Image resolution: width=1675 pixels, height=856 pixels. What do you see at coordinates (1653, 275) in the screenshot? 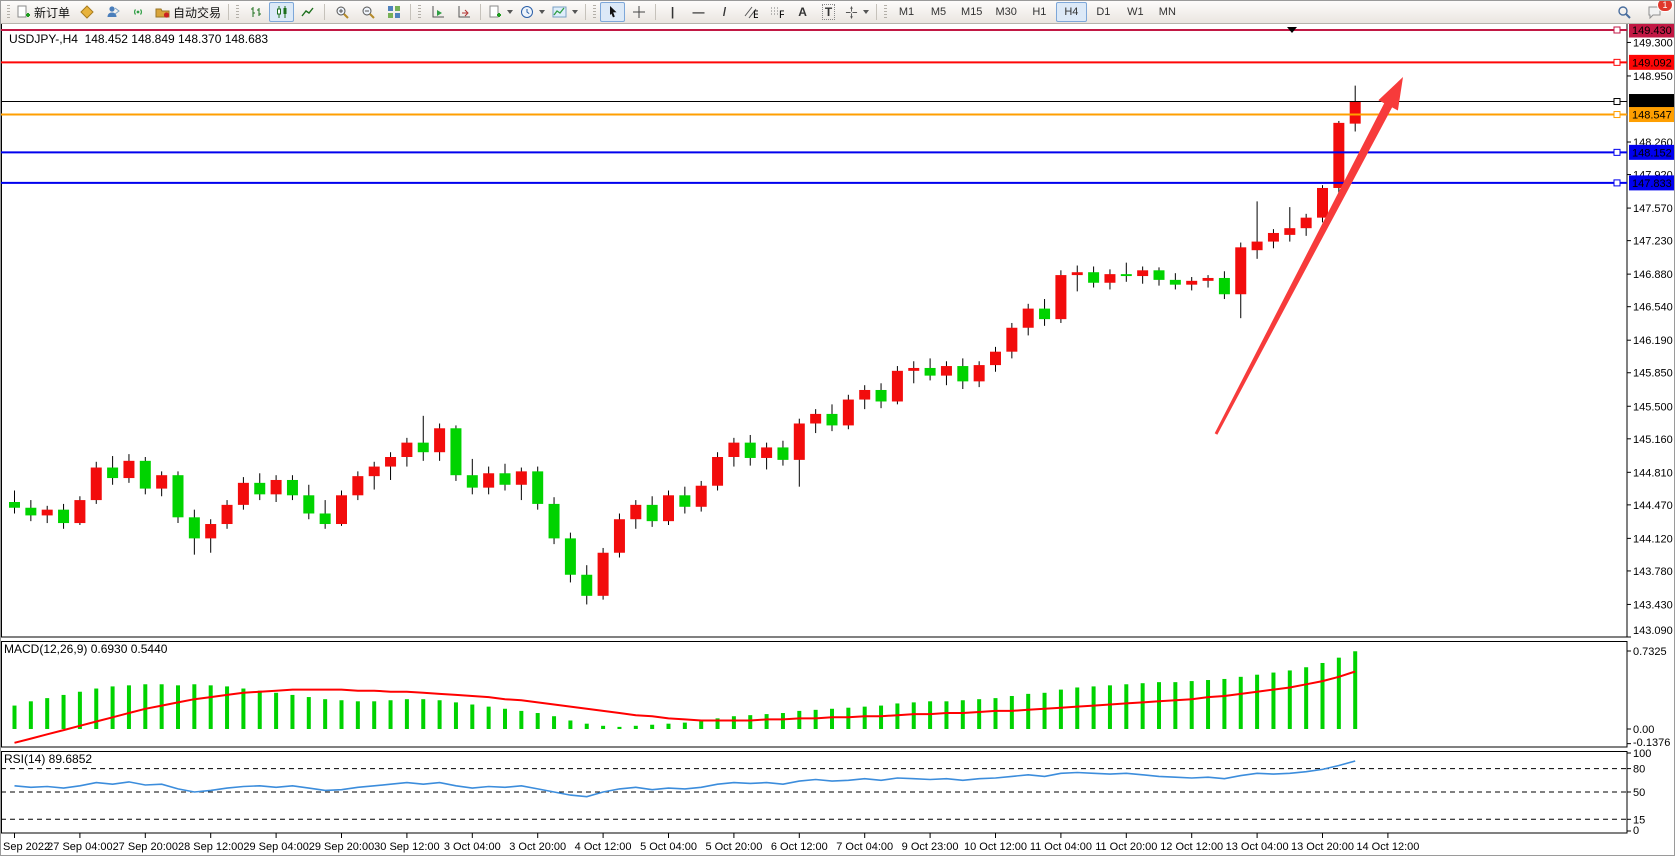
I see `svg-text: 146.880` at bounding box center [1653, 275].